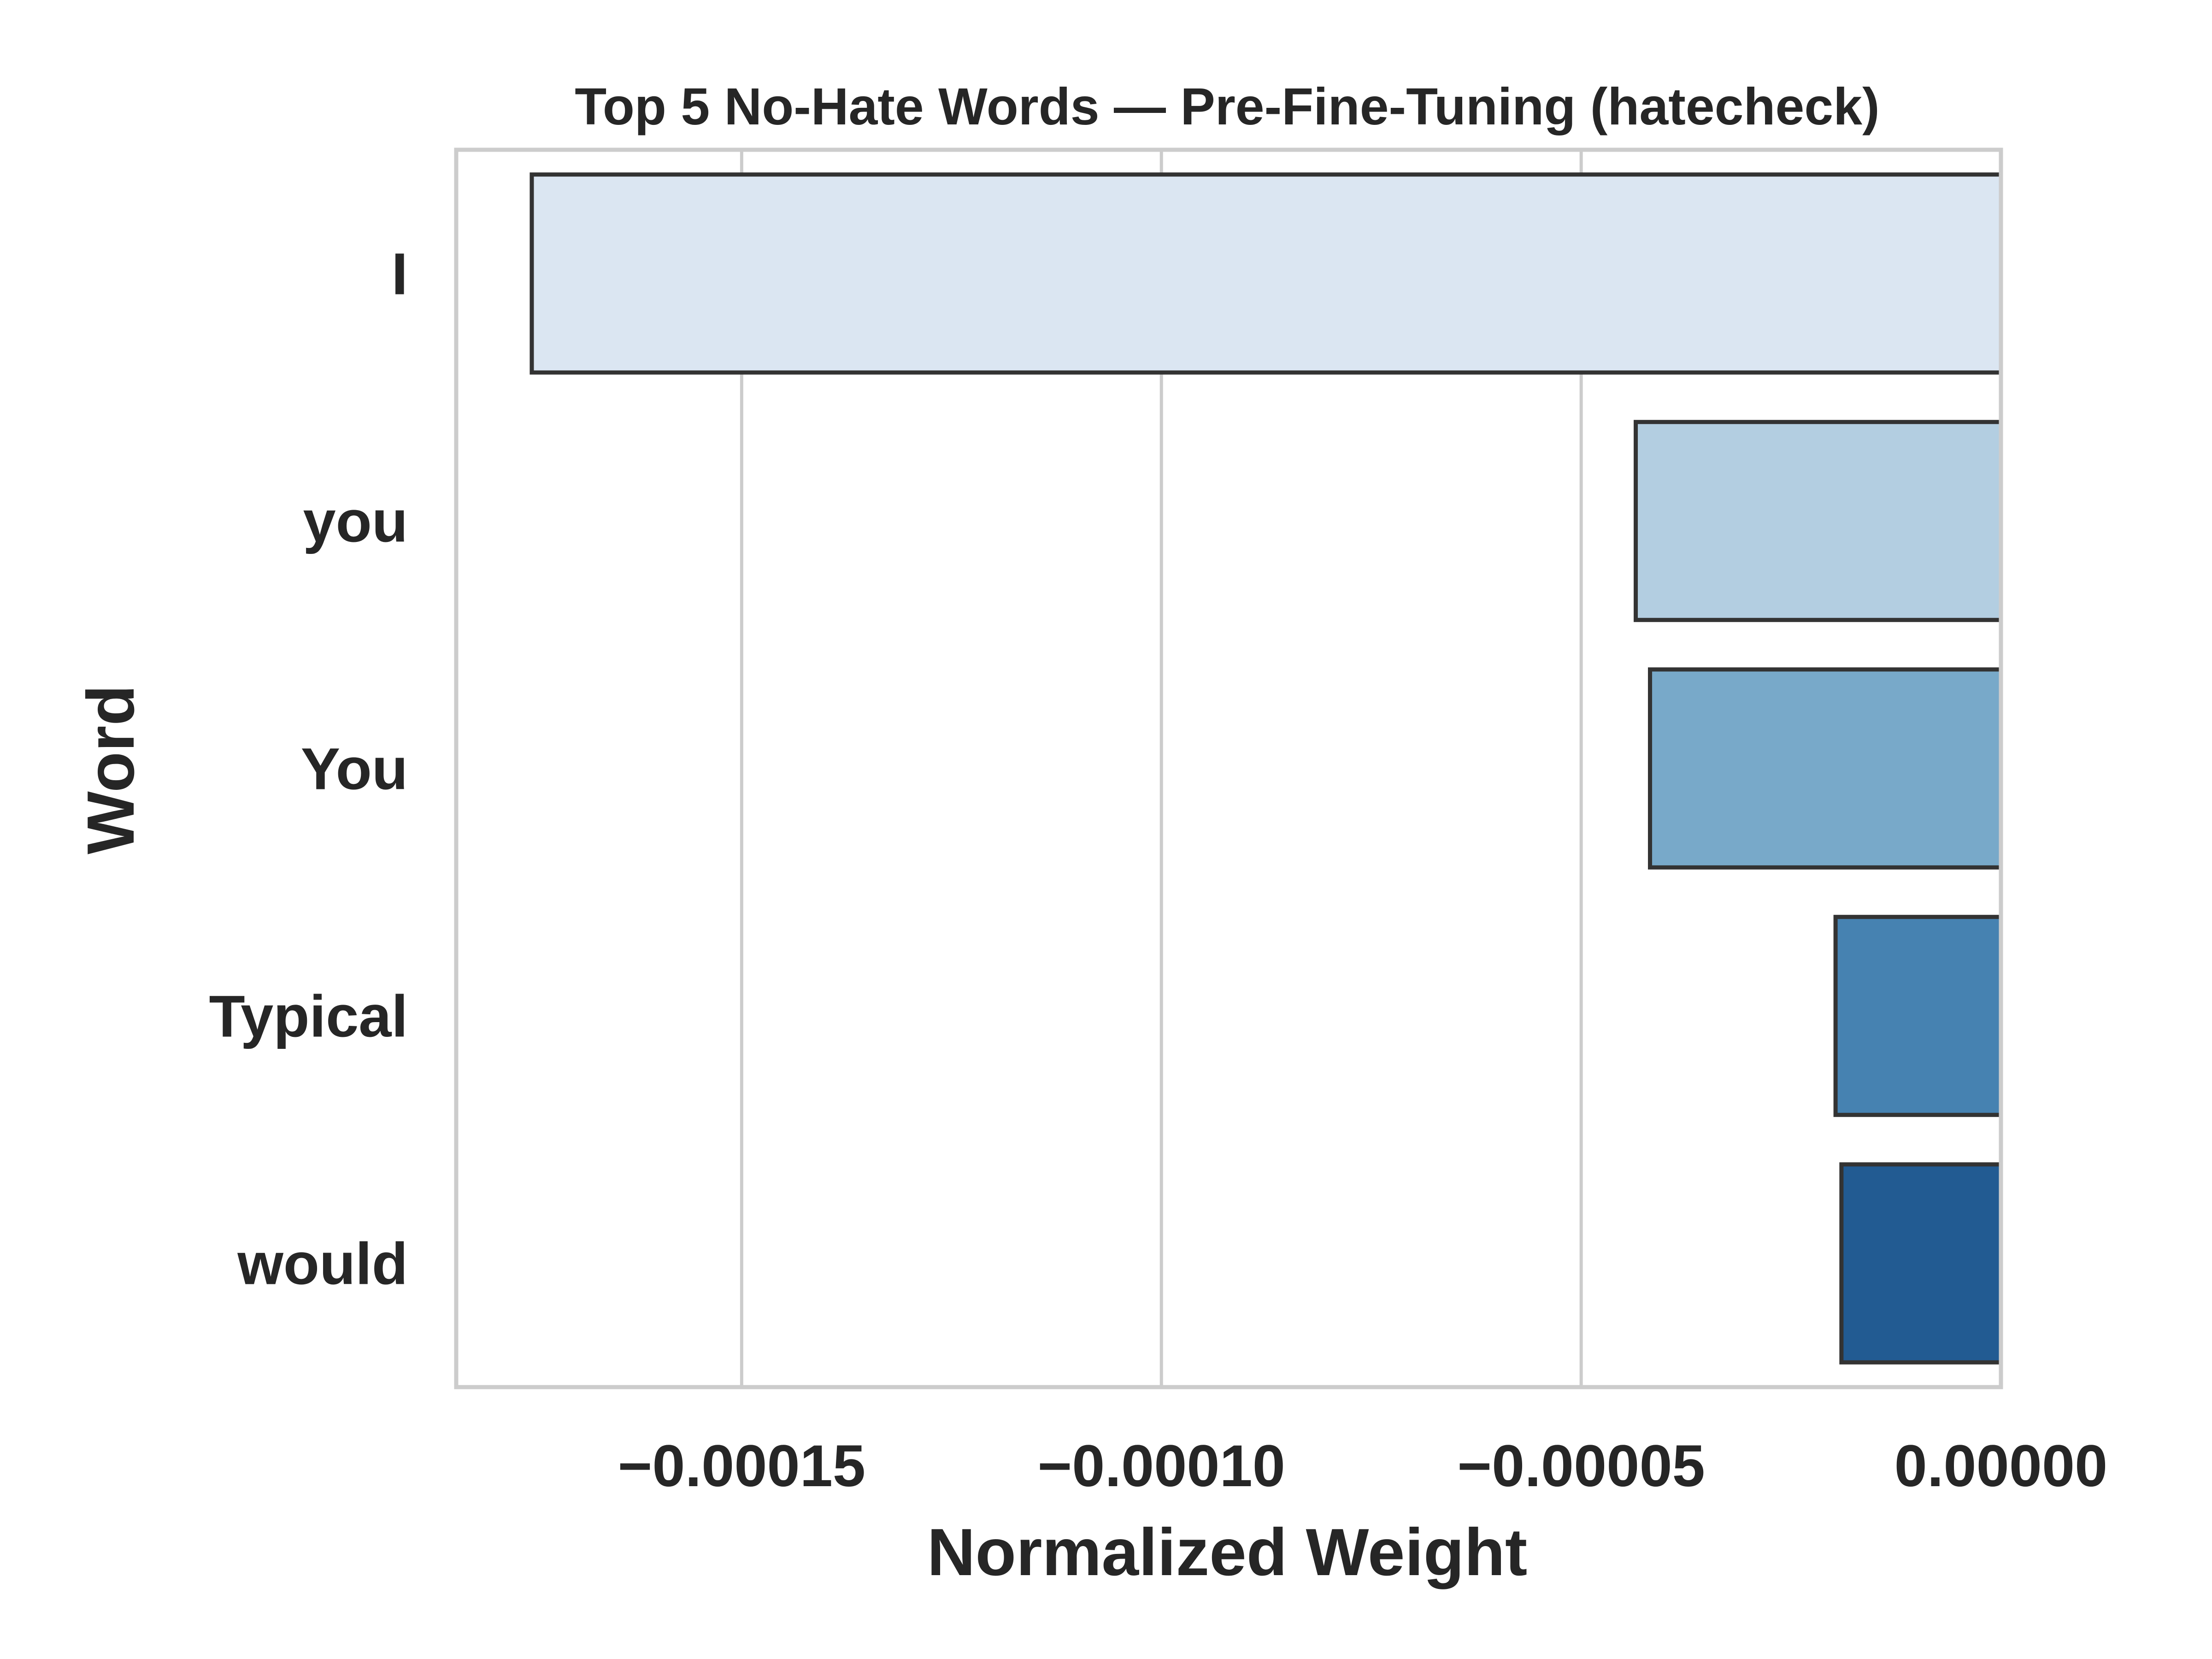  Describe the element at coordinates (1363, 1466) in the screenshot. I see `x-tick-labels: −0.00015 −0.00010 −0.00005 0.00000` at that location.